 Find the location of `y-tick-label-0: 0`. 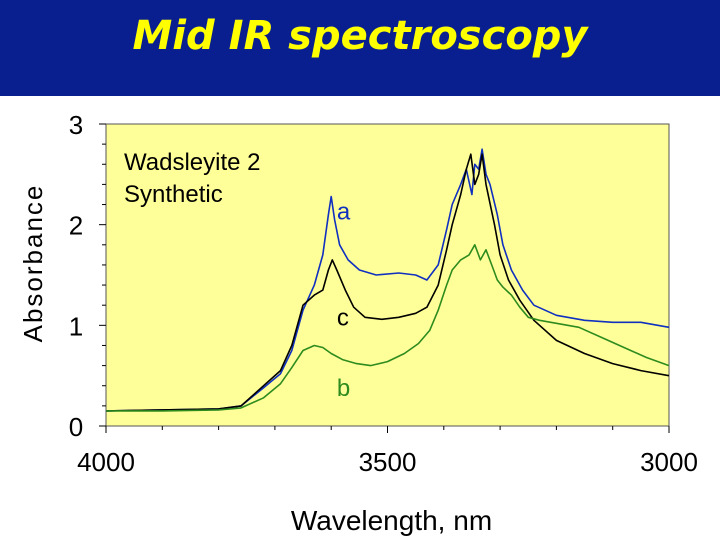

y-tick-label-0: 0 is located at coordinates (76, 427).